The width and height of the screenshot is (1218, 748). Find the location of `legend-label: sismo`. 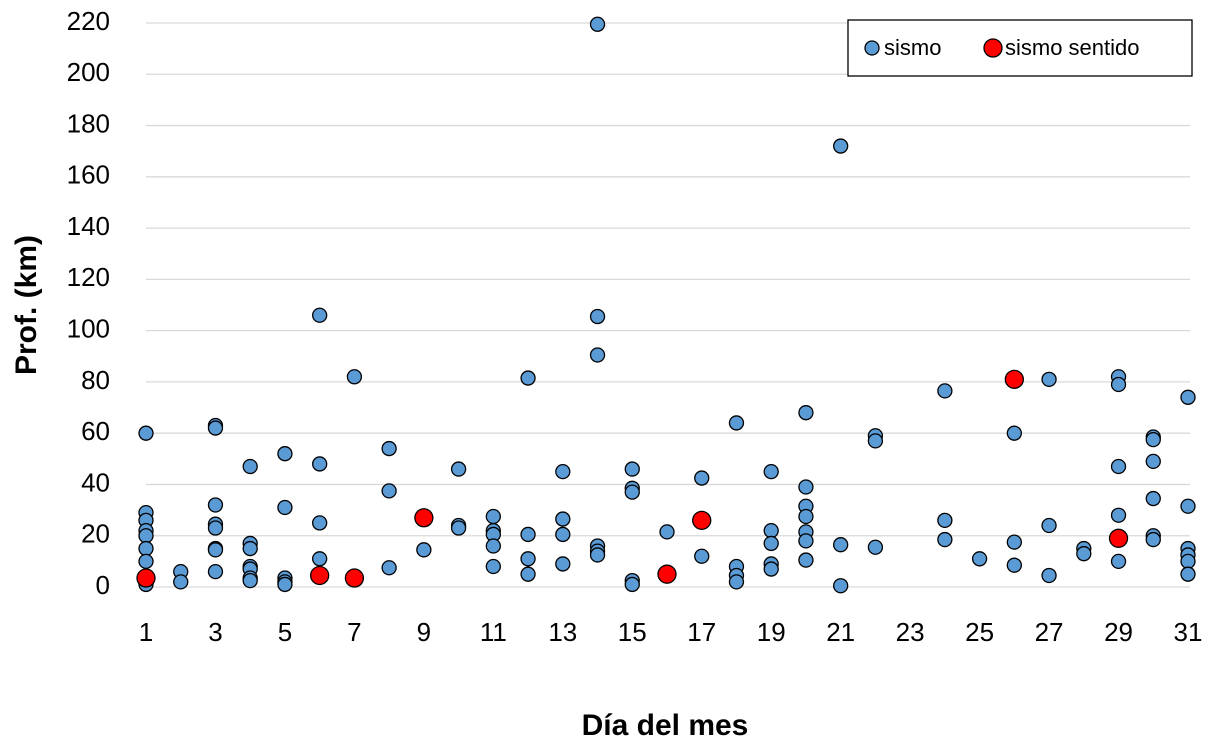

legend-label: sismo is located at coordinates (912, 47).